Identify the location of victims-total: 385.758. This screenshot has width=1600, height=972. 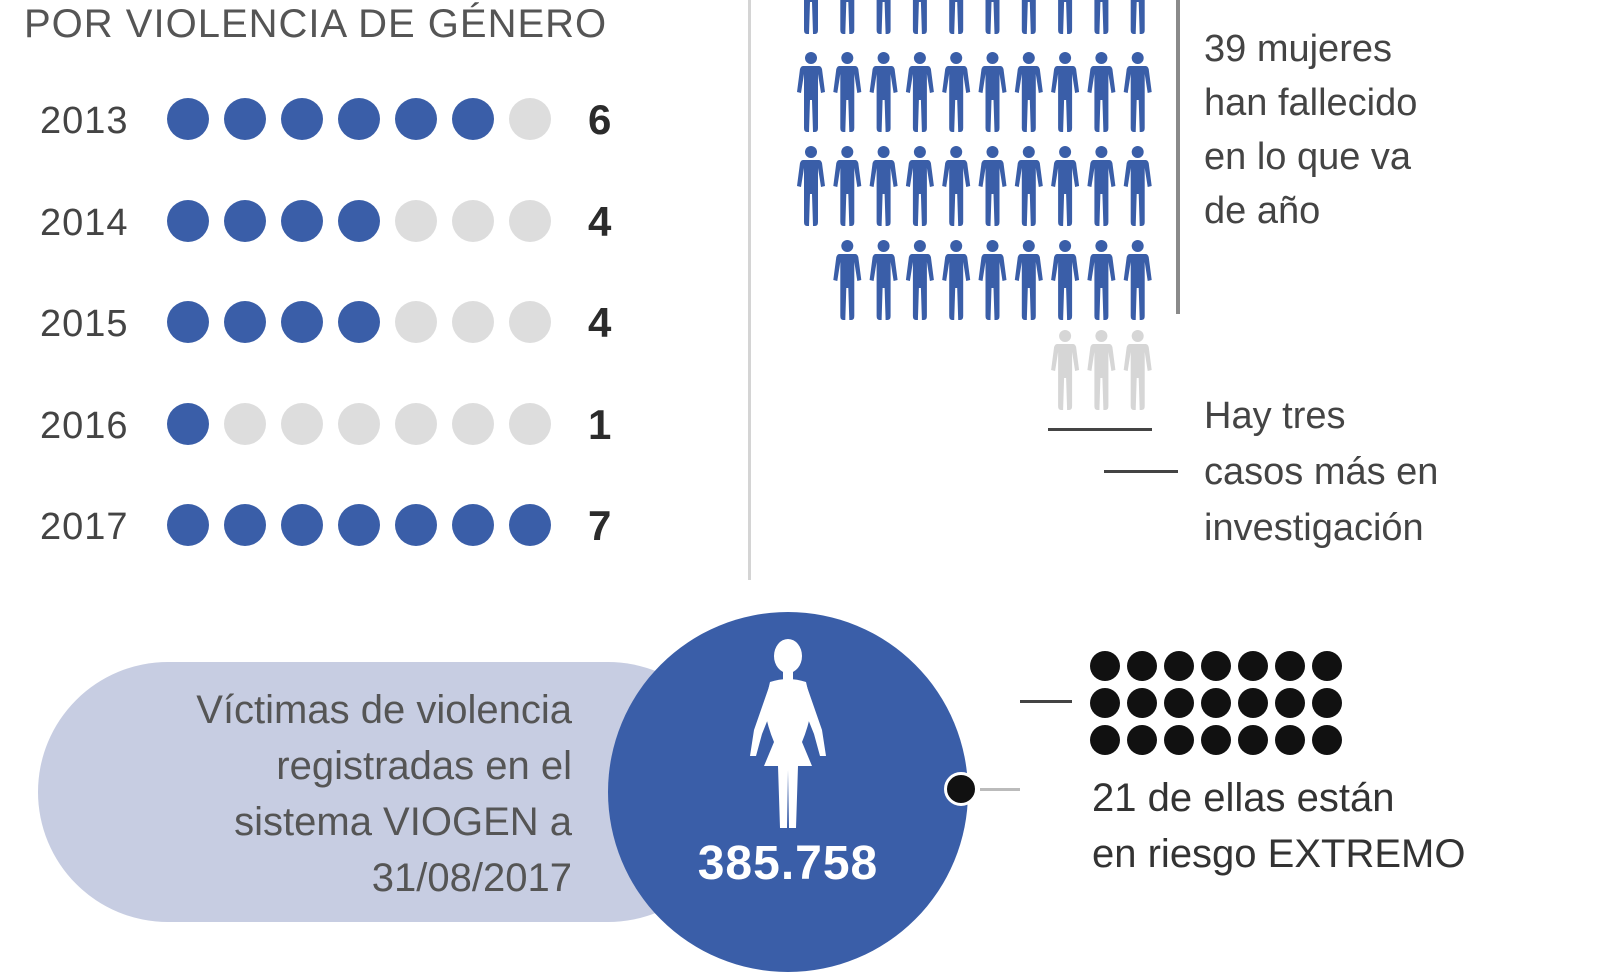
(788, 863).